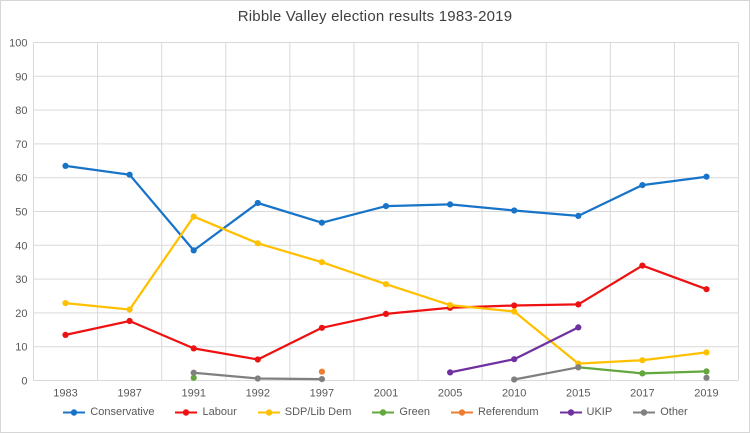  What do you see at coordinates (129, 394) in the screenshot?
I see `x-tick-label: 1987` at bounding box center [129, 394].